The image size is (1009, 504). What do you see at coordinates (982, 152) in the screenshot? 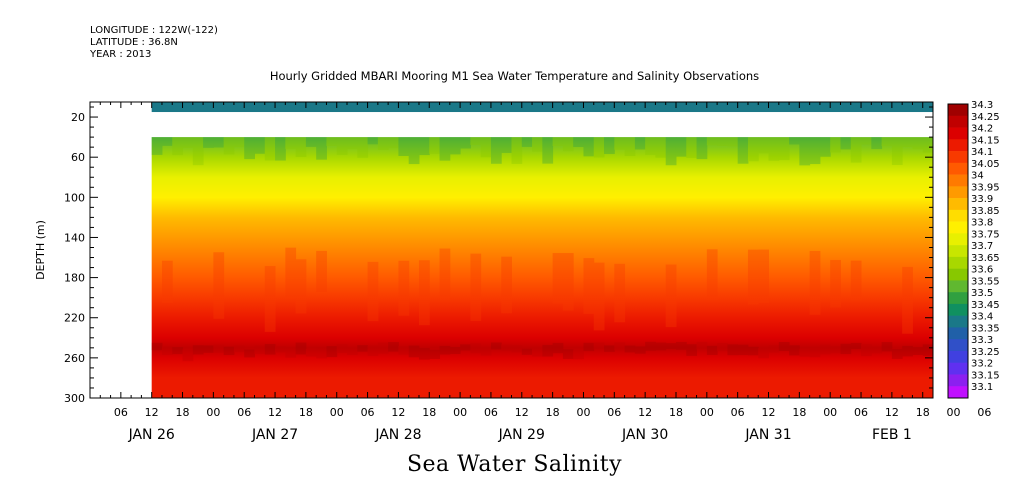
I see `colorbar-label: 34.1` at bounding box center [982, 152].